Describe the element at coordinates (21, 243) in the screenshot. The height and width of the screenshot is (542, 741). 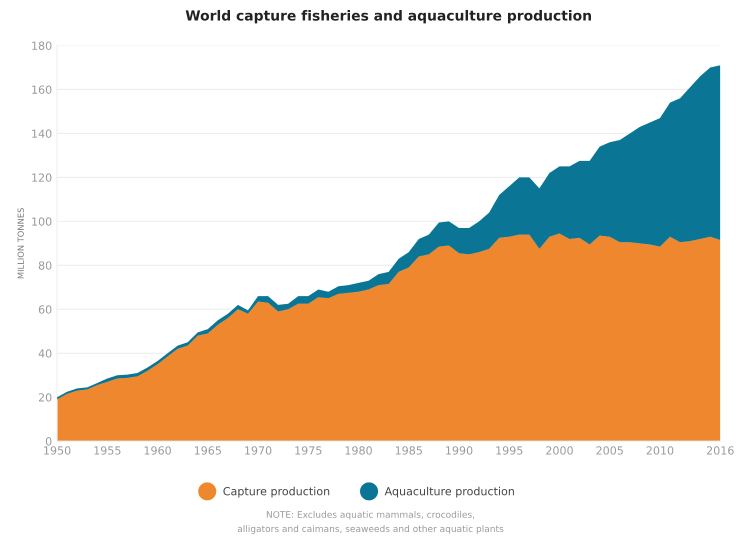
I see `y-axis-title: MILLION TONNES` at that location.